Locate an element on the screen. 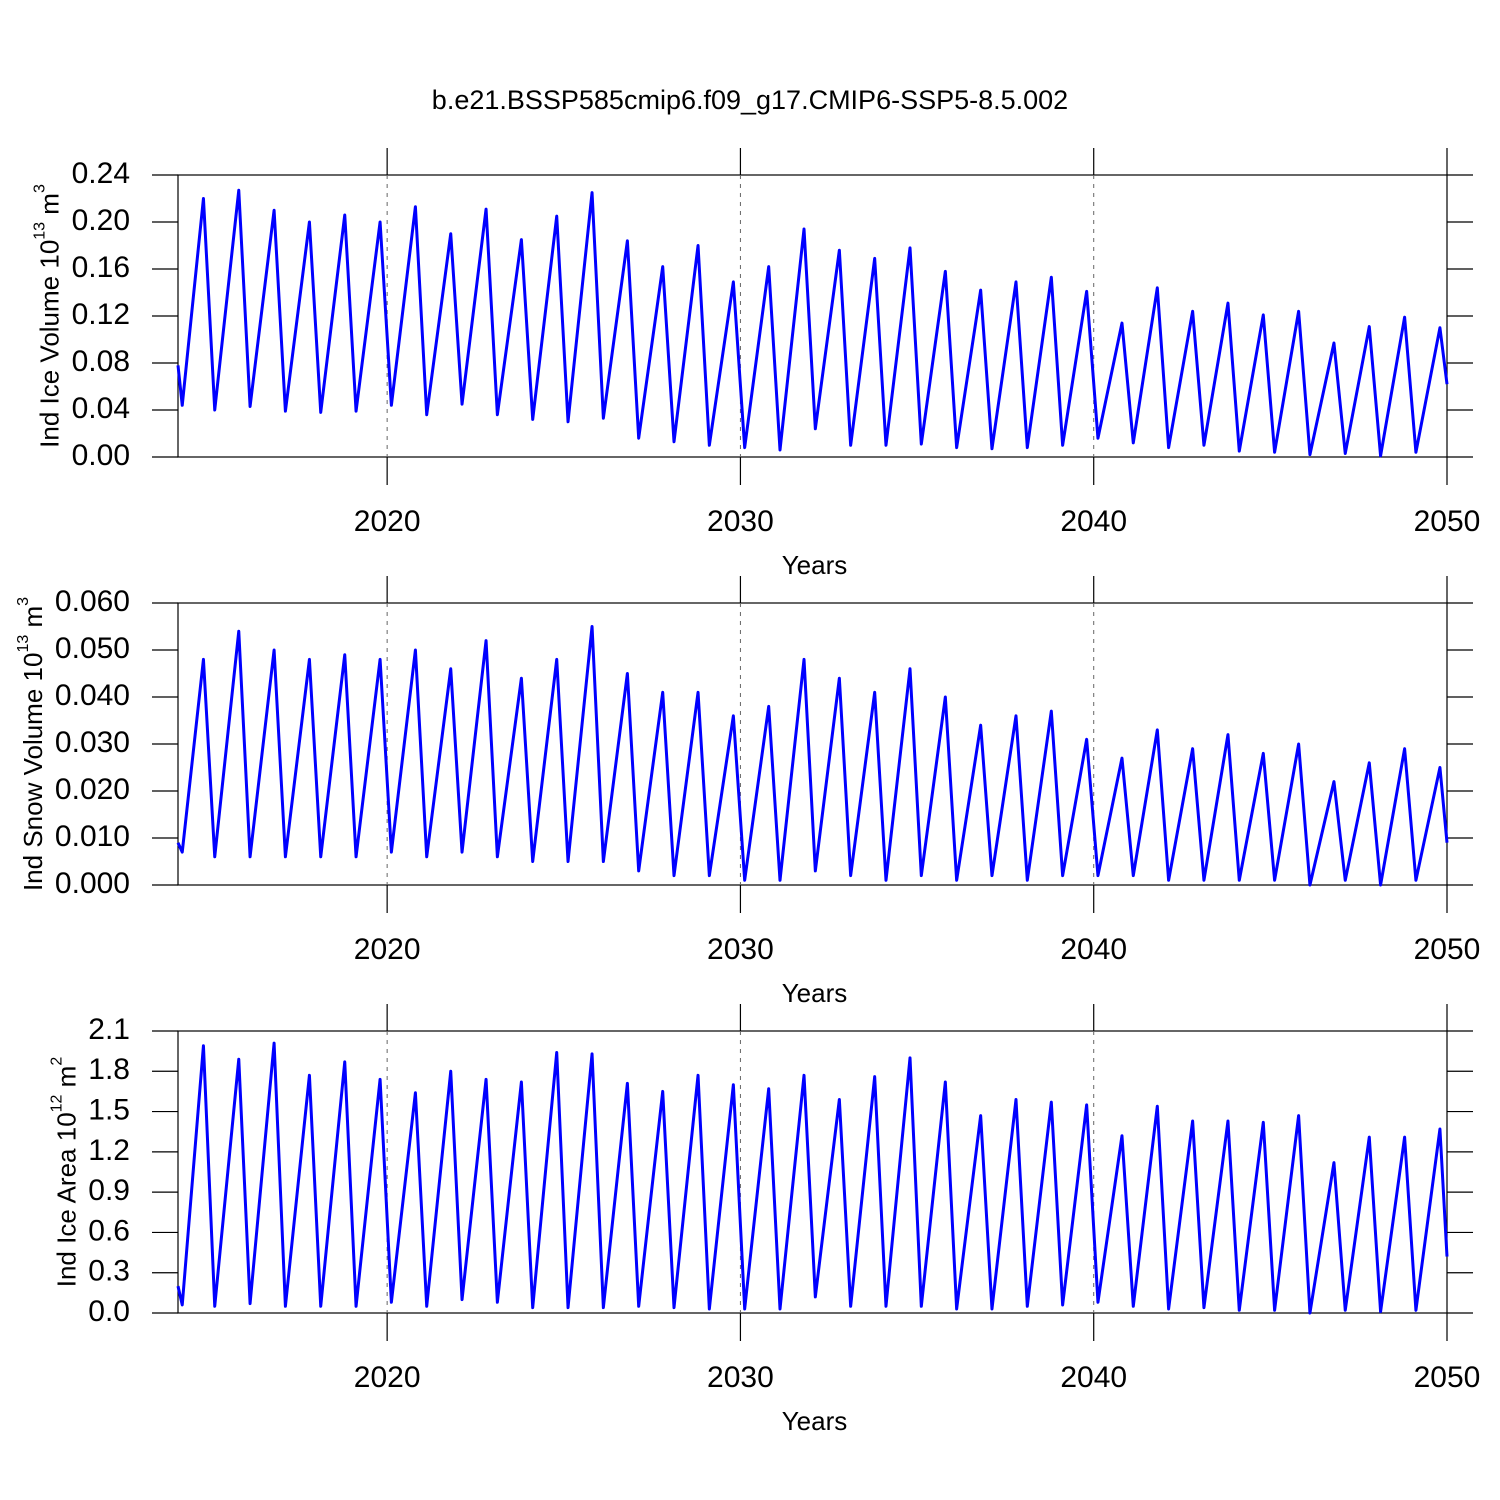  y-axis-label-part: Ind Snow Volume 10 is located at coordinates (33, 772).